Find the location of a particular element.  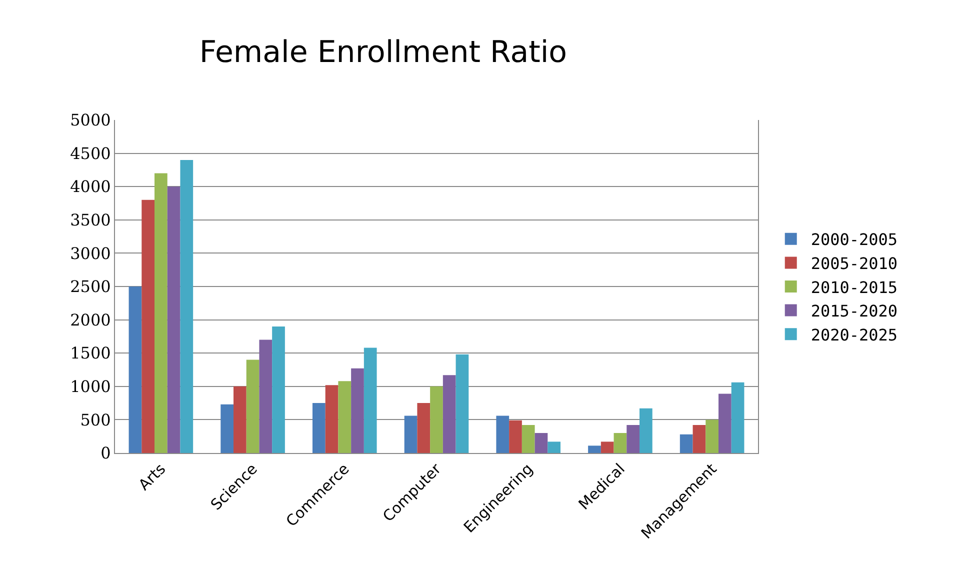

legend-label: 2015-2020 is located at coordinates (854, 311).